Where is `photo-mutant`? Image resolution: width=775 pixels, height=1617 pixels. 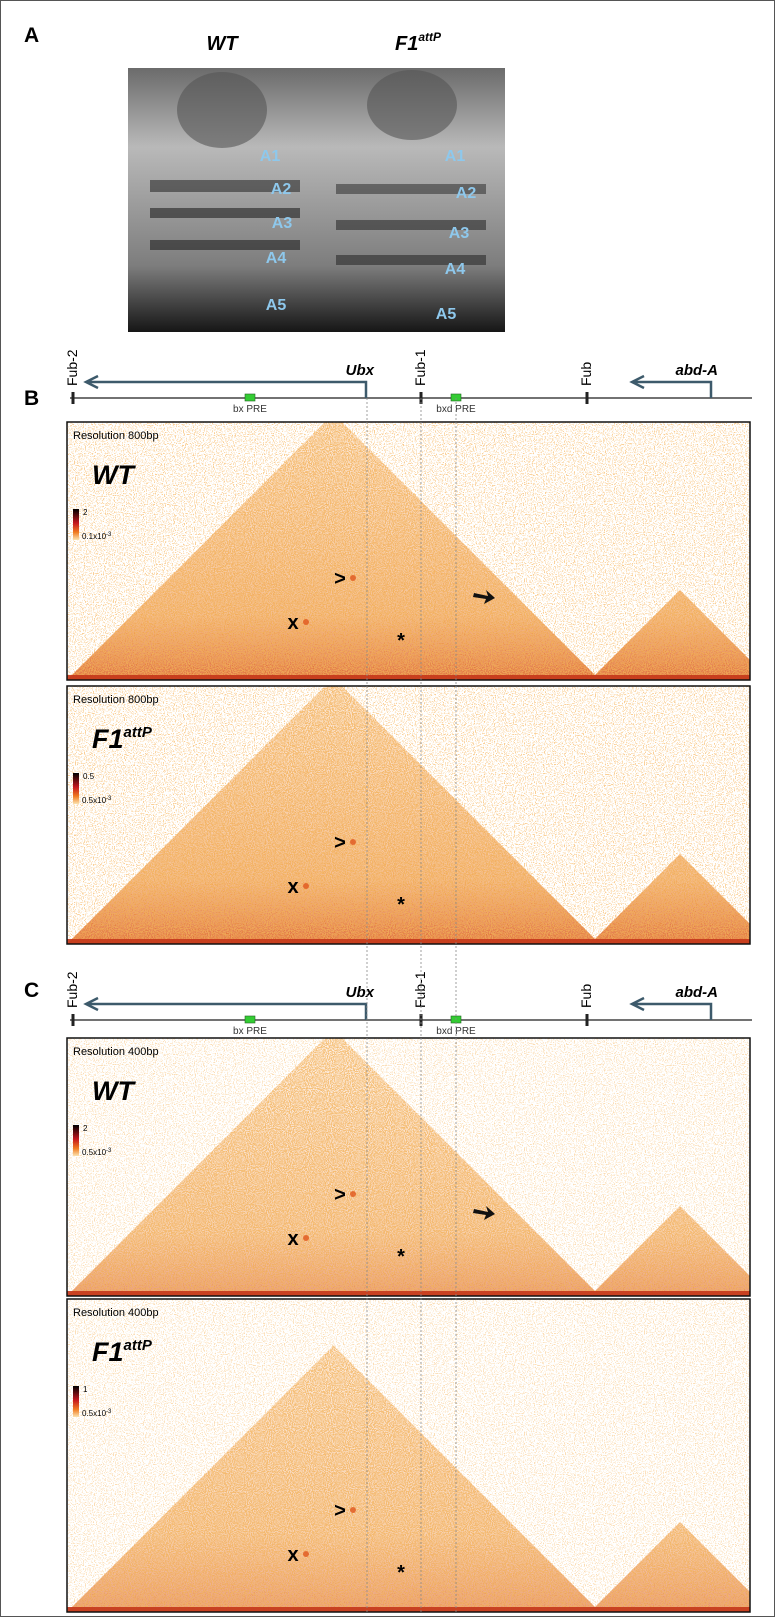 photo-mutant is located at coordinates (410, 200).